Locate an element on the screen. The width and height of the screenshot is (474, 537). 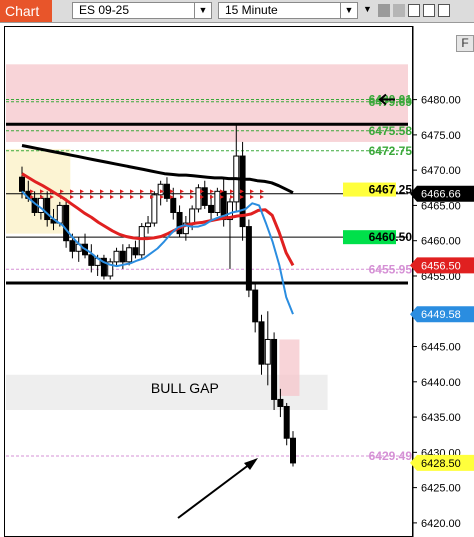
instrument-value: ES 09-25 is located at coordinates (104, 10).